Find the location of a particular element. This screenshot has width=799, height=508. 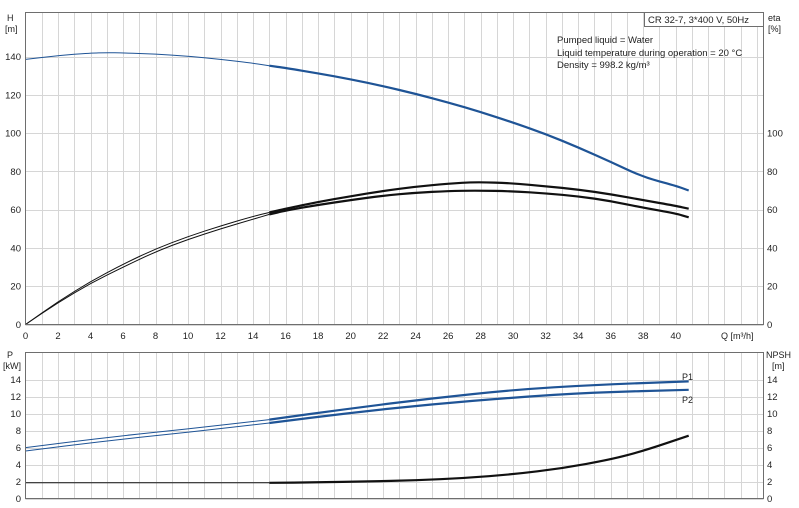

top-right-tick-label: 60 is located at coordinates (772, 210).